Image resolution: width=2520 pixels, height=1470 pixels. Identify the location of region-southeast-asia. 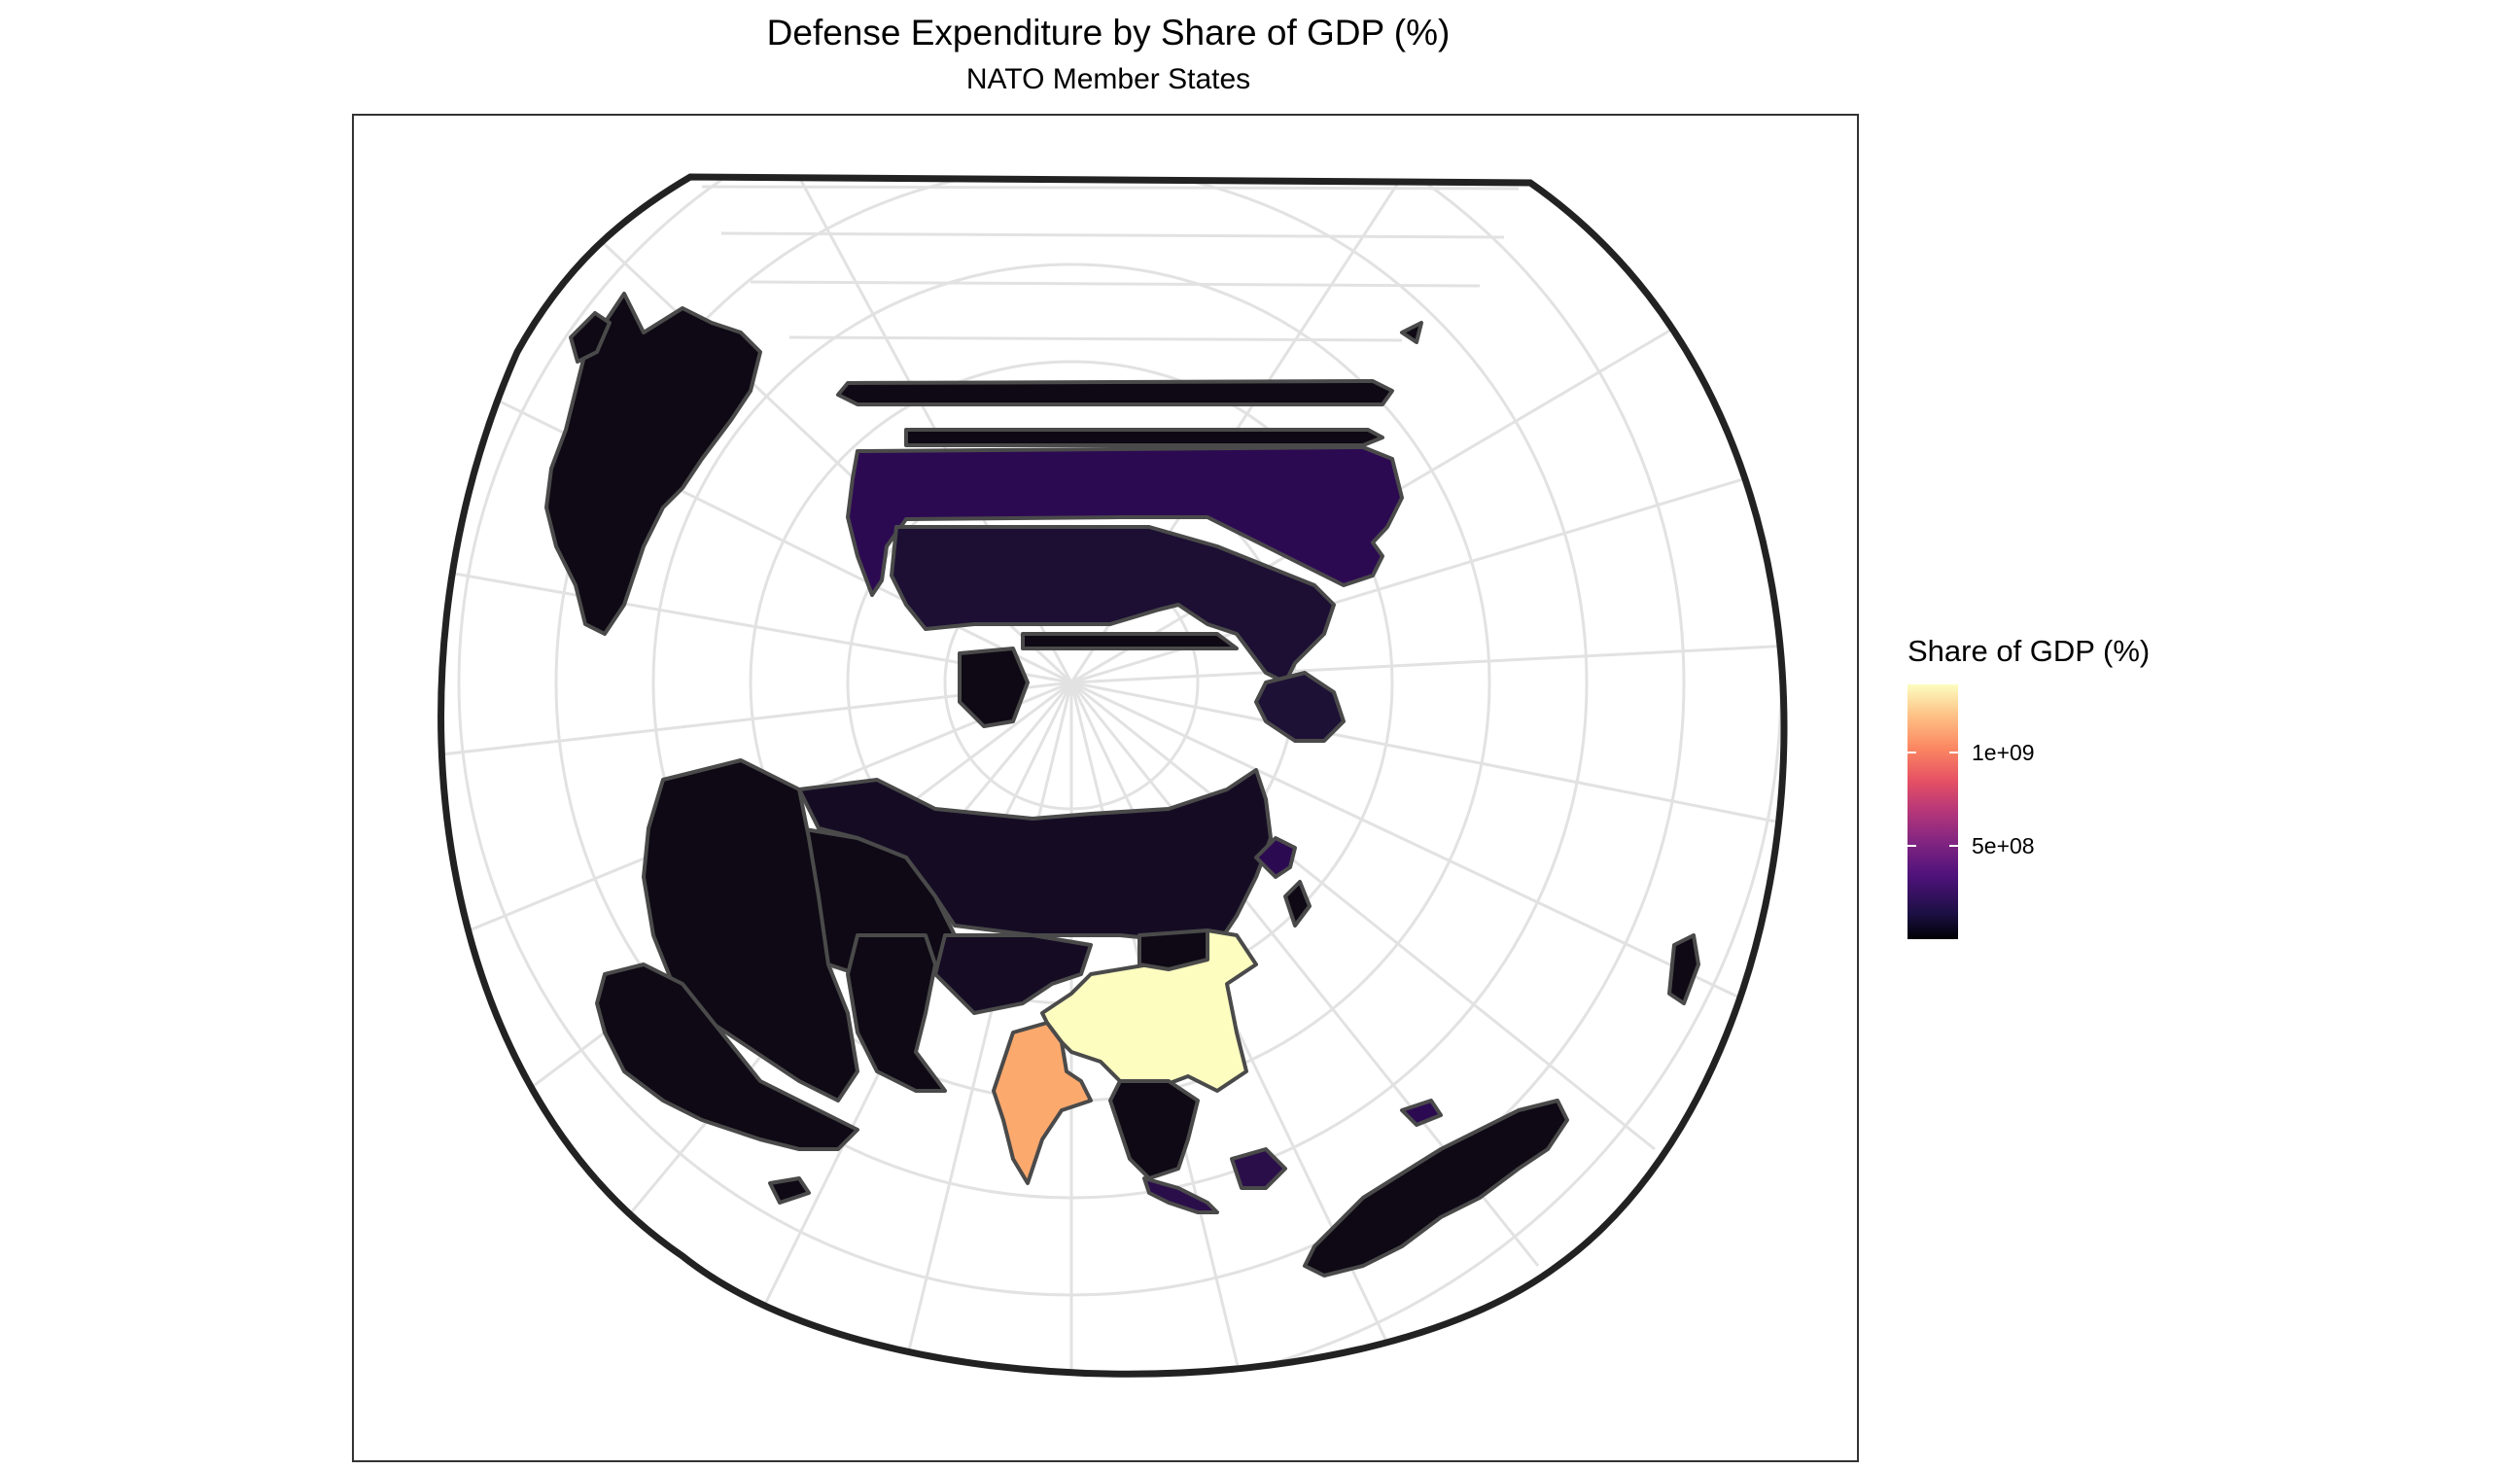
(1154, 1129).